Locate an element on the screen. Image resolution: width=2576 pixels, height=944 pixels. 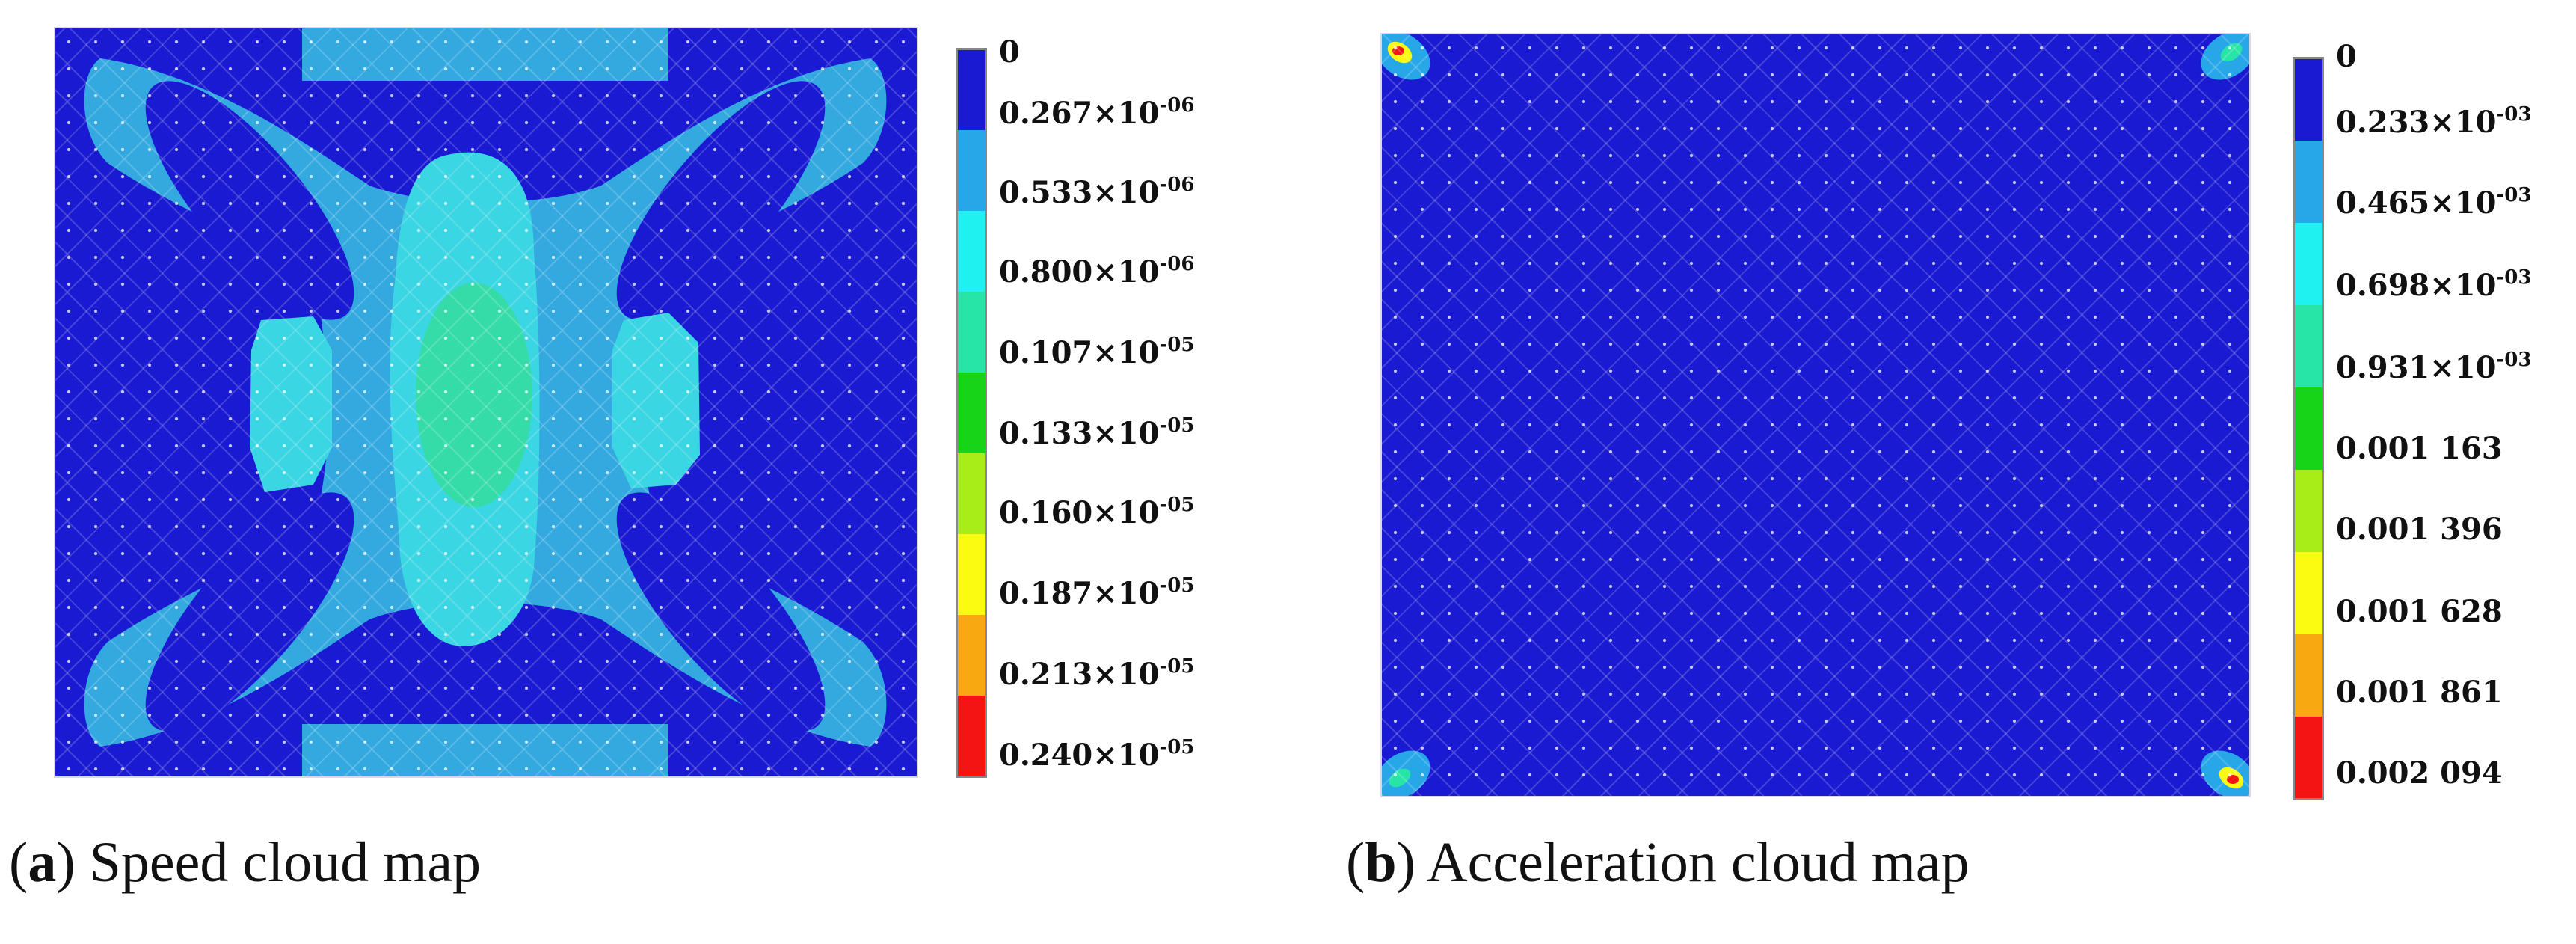
caption-b: (b) Acceleration cloud map is located at coordinates (1658, 862).